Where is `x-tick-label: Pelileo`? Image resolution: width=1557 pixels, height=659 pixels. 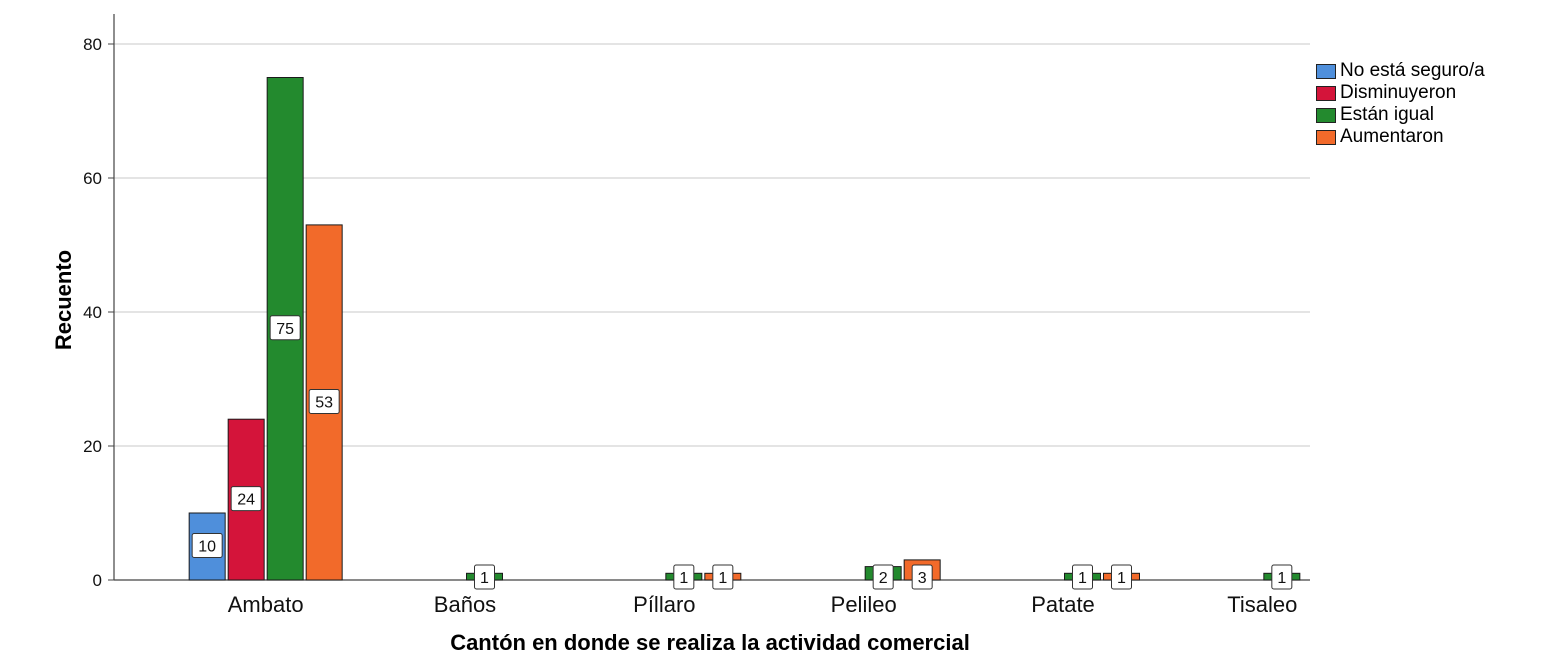
x-tick-label: Pelileo is located at coordinates (864, 604).